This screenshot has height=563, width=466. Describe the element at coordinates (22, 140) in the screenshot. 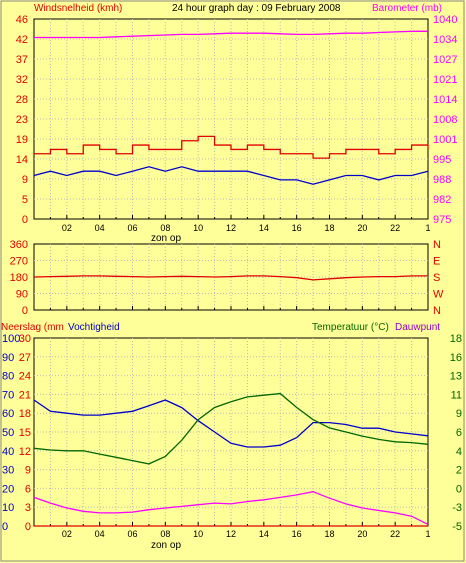

I see `wind-speed-tick-label: 19` at that location.